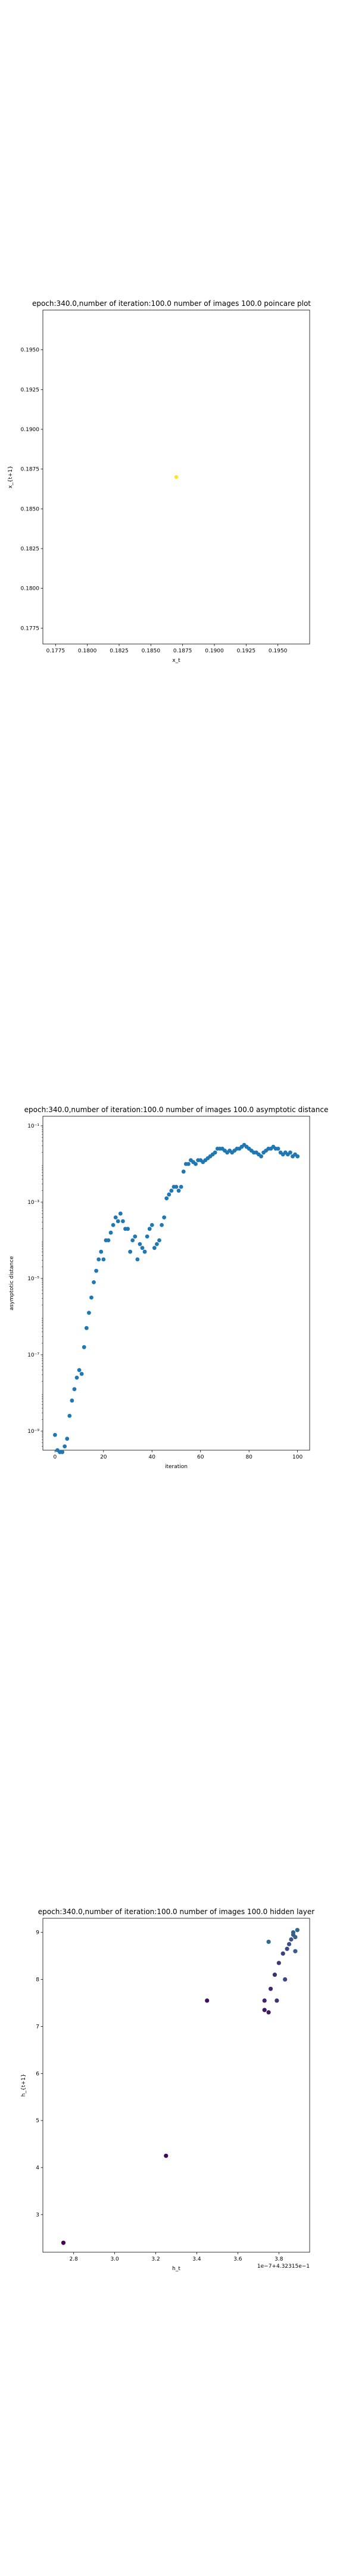 The height and width of the screenshot is (2576, 343). Describe the element at coordinates (153, 1457) in the screenshot. I see `x-tick-label: 40` at that location.